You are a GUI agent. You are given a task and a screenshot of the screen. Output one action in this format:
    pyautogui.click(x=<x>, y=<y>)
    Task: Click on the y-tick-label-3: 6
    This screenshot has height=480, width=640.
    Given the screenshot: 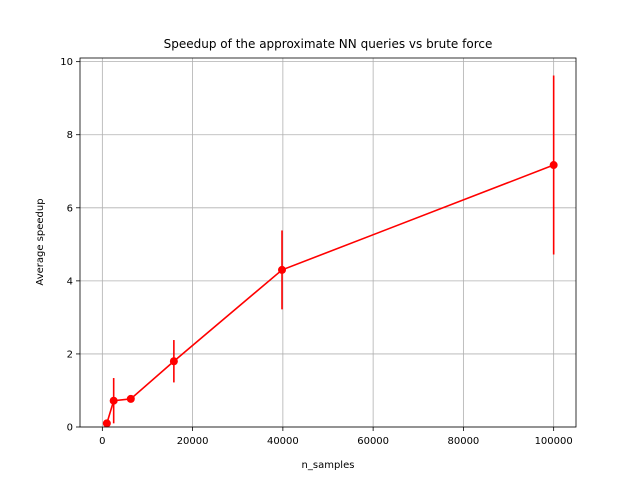 What is the action you would take?
    pyautogui.click(x=70, y=208)
    